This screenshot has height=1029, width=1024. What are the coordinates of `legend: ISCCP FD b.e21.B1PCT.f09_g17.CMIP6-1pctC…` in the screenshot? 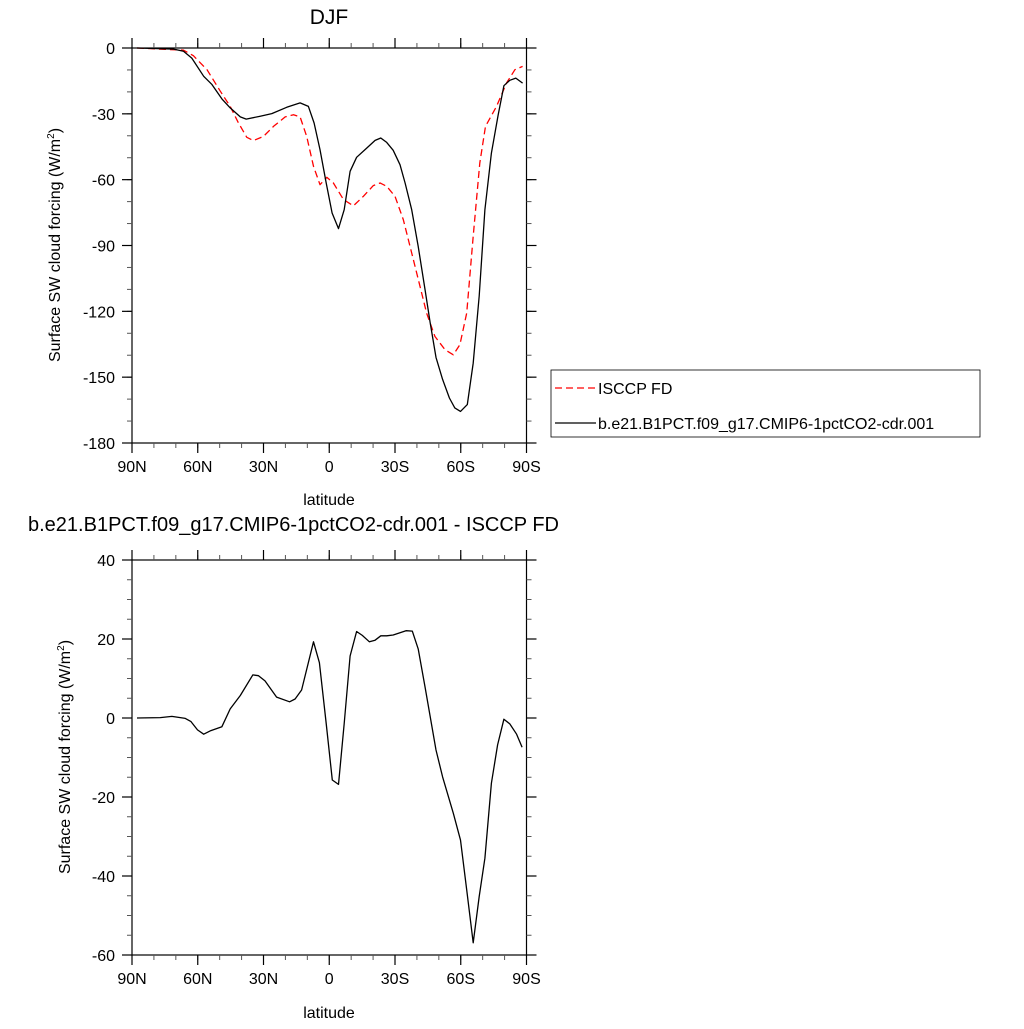 It's located at (765, 403).